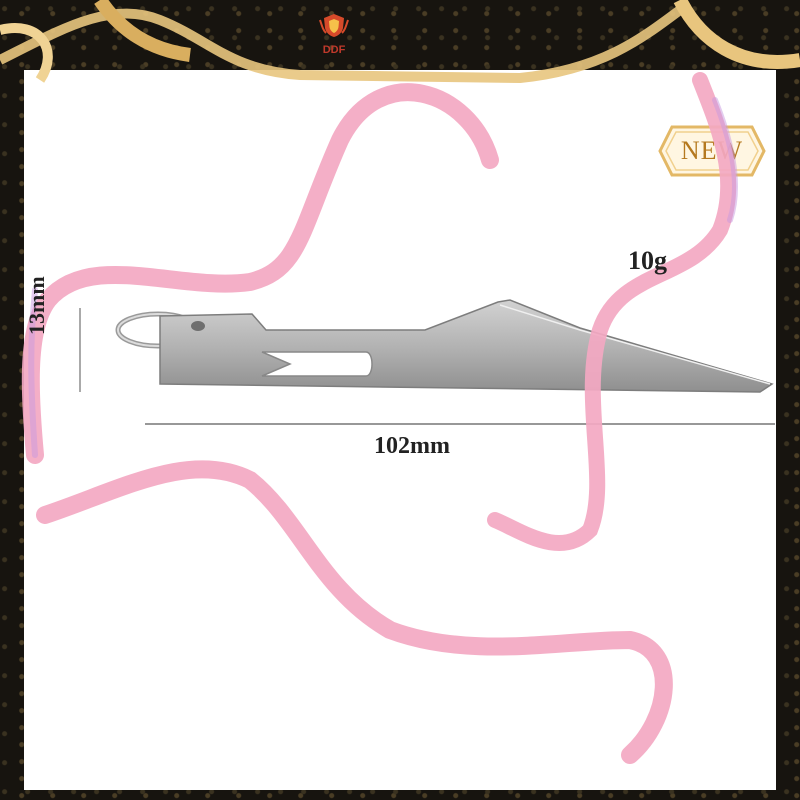  What do you see at coordinates (334, 50) in the screenshot?
I see `brand-name: DDF` at bounding box center [334, 50].